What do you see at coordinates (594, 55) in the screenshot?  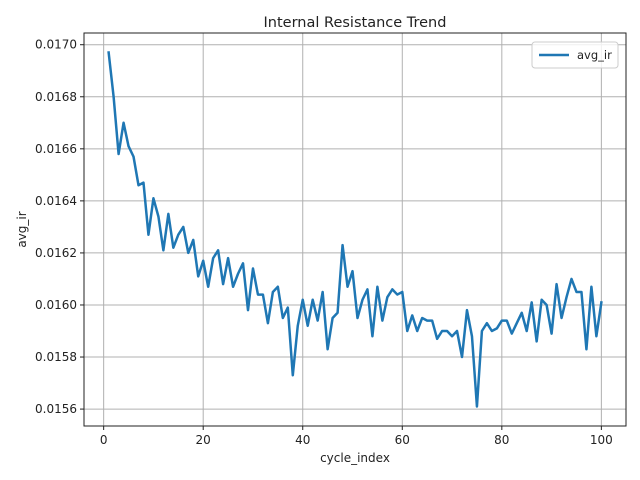 I see `legend-label: avg_ir` at bounding box center [594, 55].